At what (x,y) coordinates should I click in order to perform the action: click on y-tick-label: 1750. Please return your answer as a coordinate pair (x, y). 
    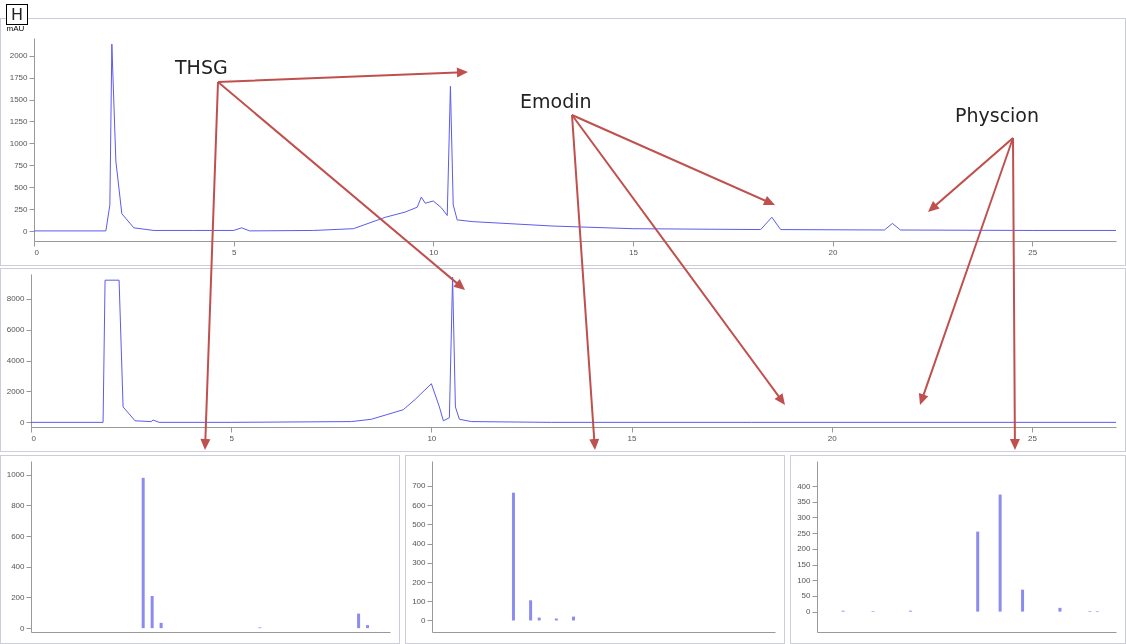
    Looking at the image, I should click on (19, 78).